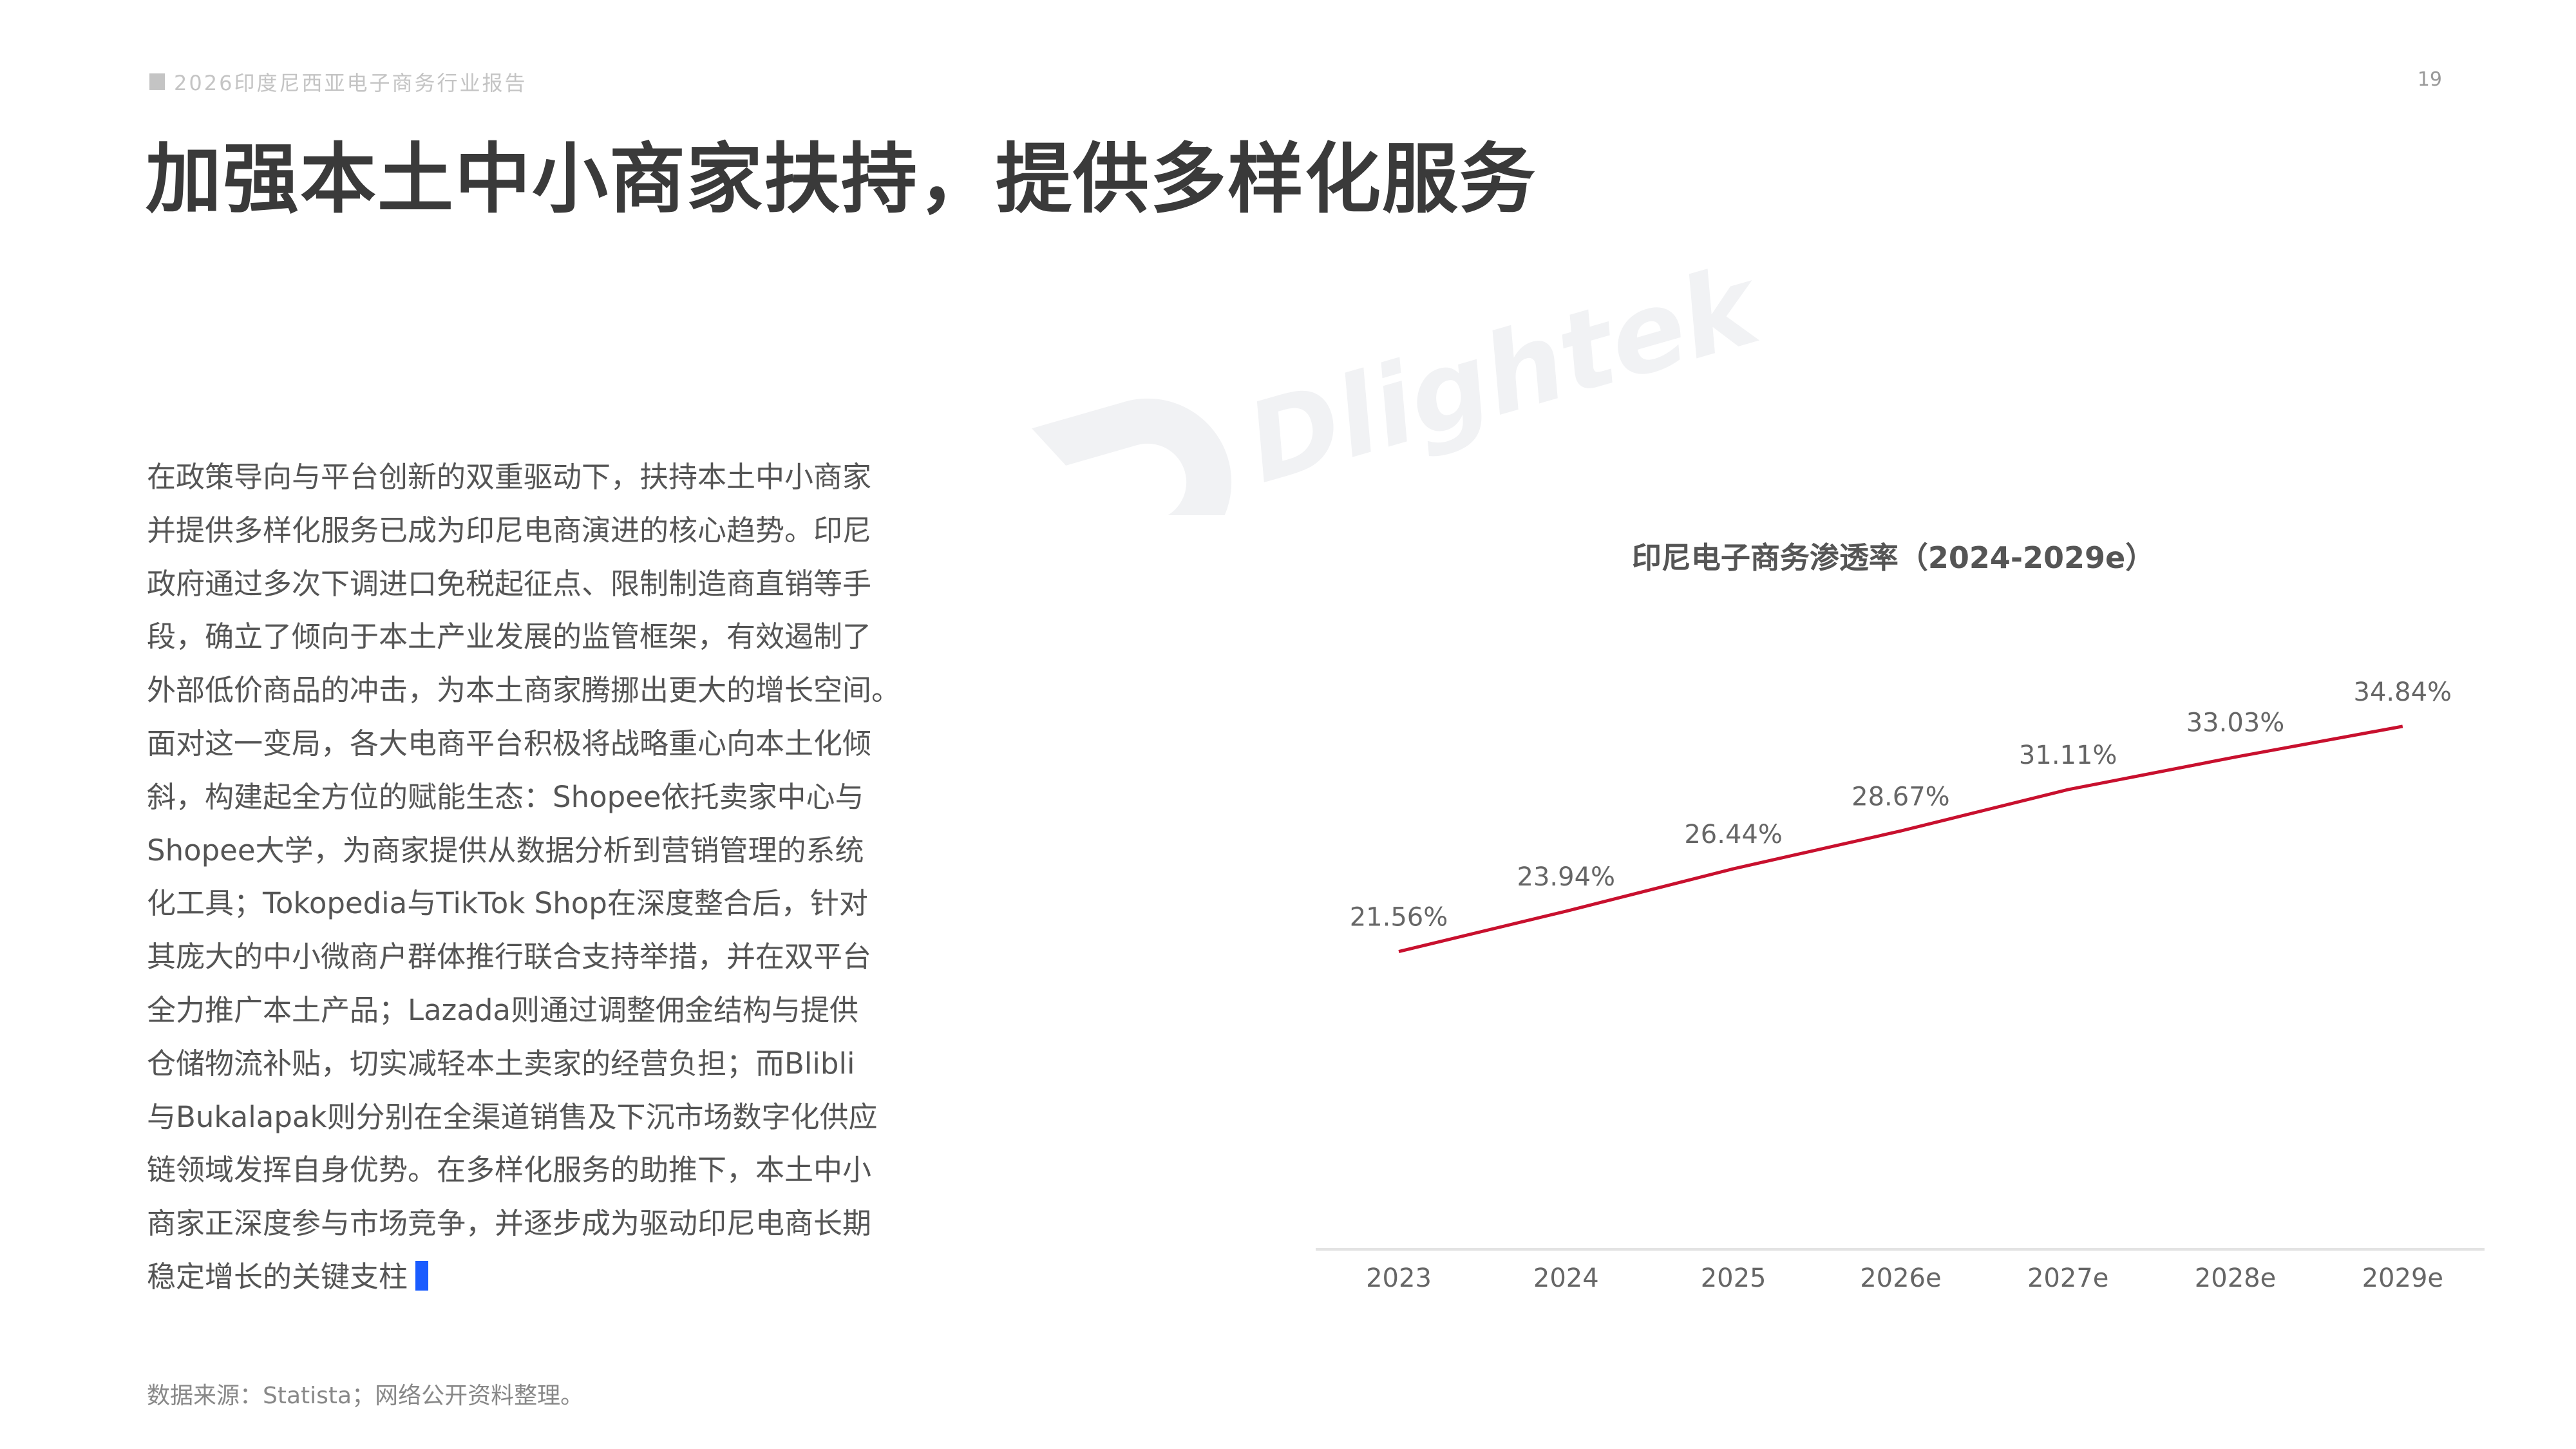 The width and height of the screenshot is (2576, 1449). I want to click on data-label: 31.11%, so click(2068, 755).